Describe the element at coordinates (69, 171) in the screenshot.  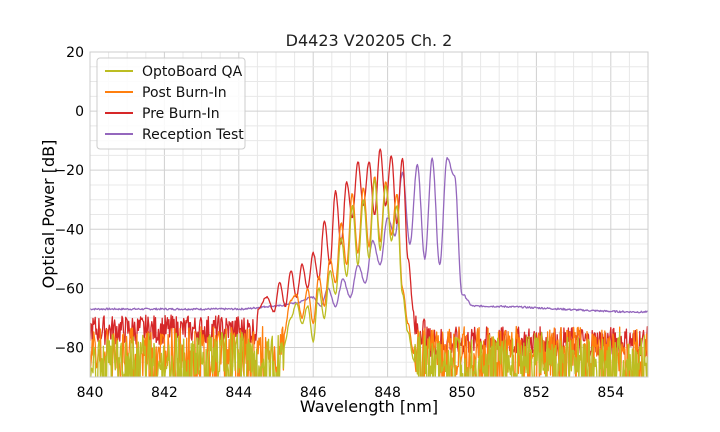
I see `y-tick-label: −20` at that location.